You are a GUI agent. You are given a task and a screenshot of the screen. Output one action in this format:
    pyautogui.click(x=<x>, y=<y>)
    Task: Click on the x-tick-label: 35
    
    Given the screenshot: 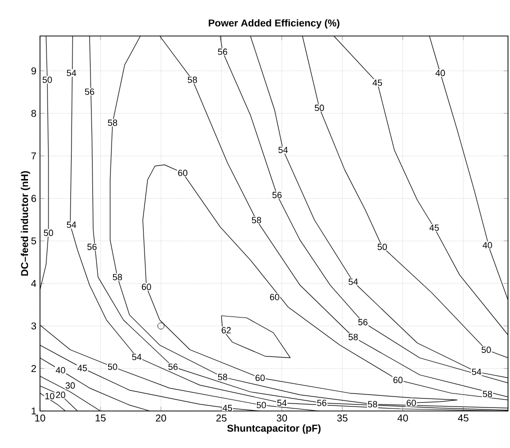 What is the action you would take?
    pyautogui.click(x=342, y=418)
    